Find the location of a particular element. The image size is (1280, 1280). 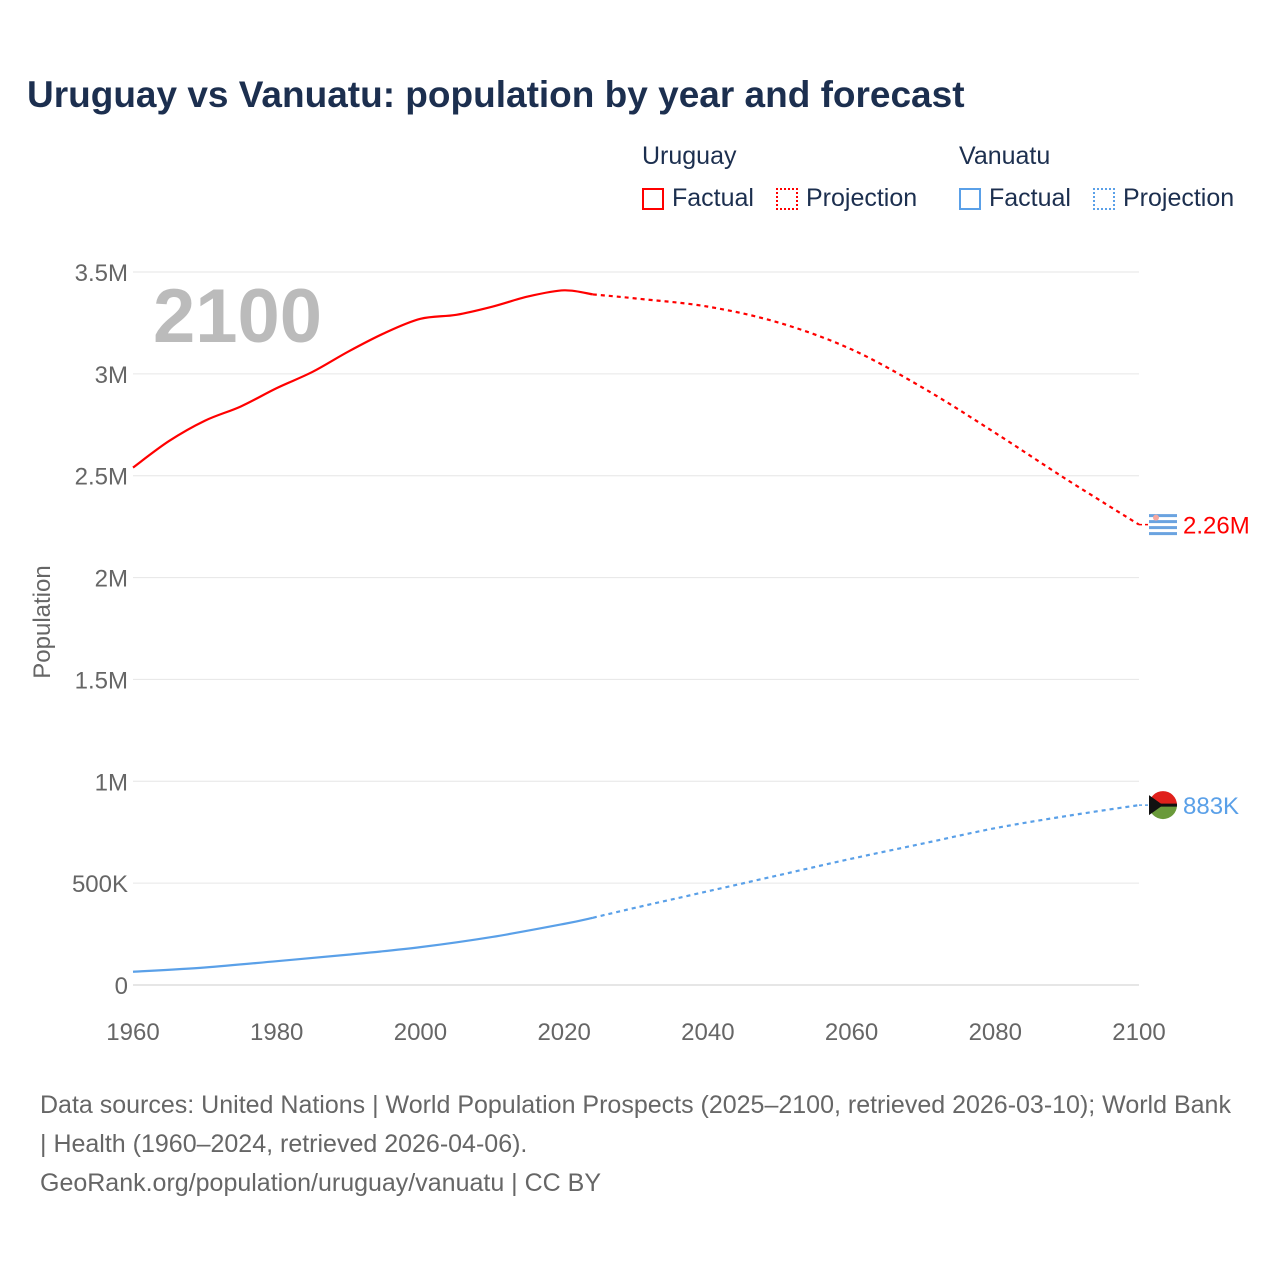

flag-top is located at coordinates (1163, 798).